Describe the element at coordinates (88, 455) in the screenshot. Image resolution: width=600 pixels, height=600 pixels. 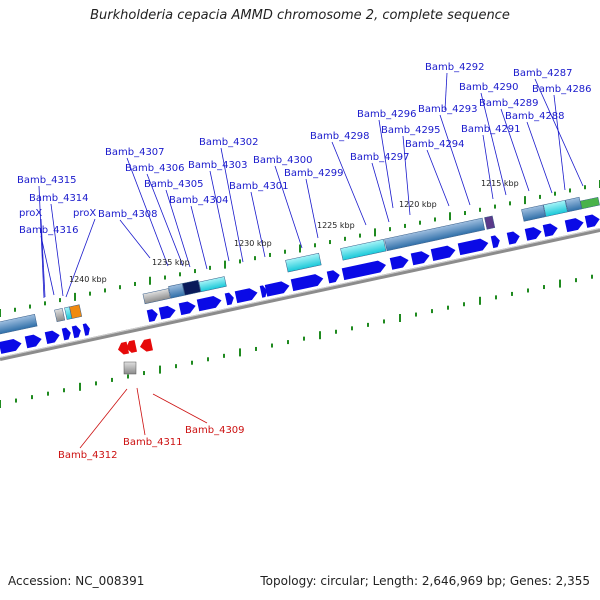
I see `reverse-gene-label: Bamb_4312` at that location.